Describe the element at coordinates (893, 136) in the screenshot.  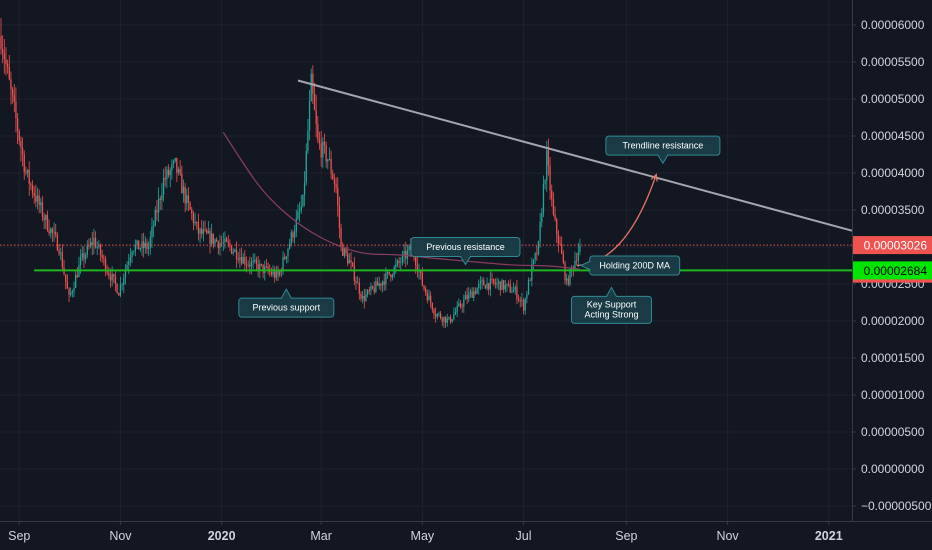
I see `y-tick-label: 0.00004500` at that location.